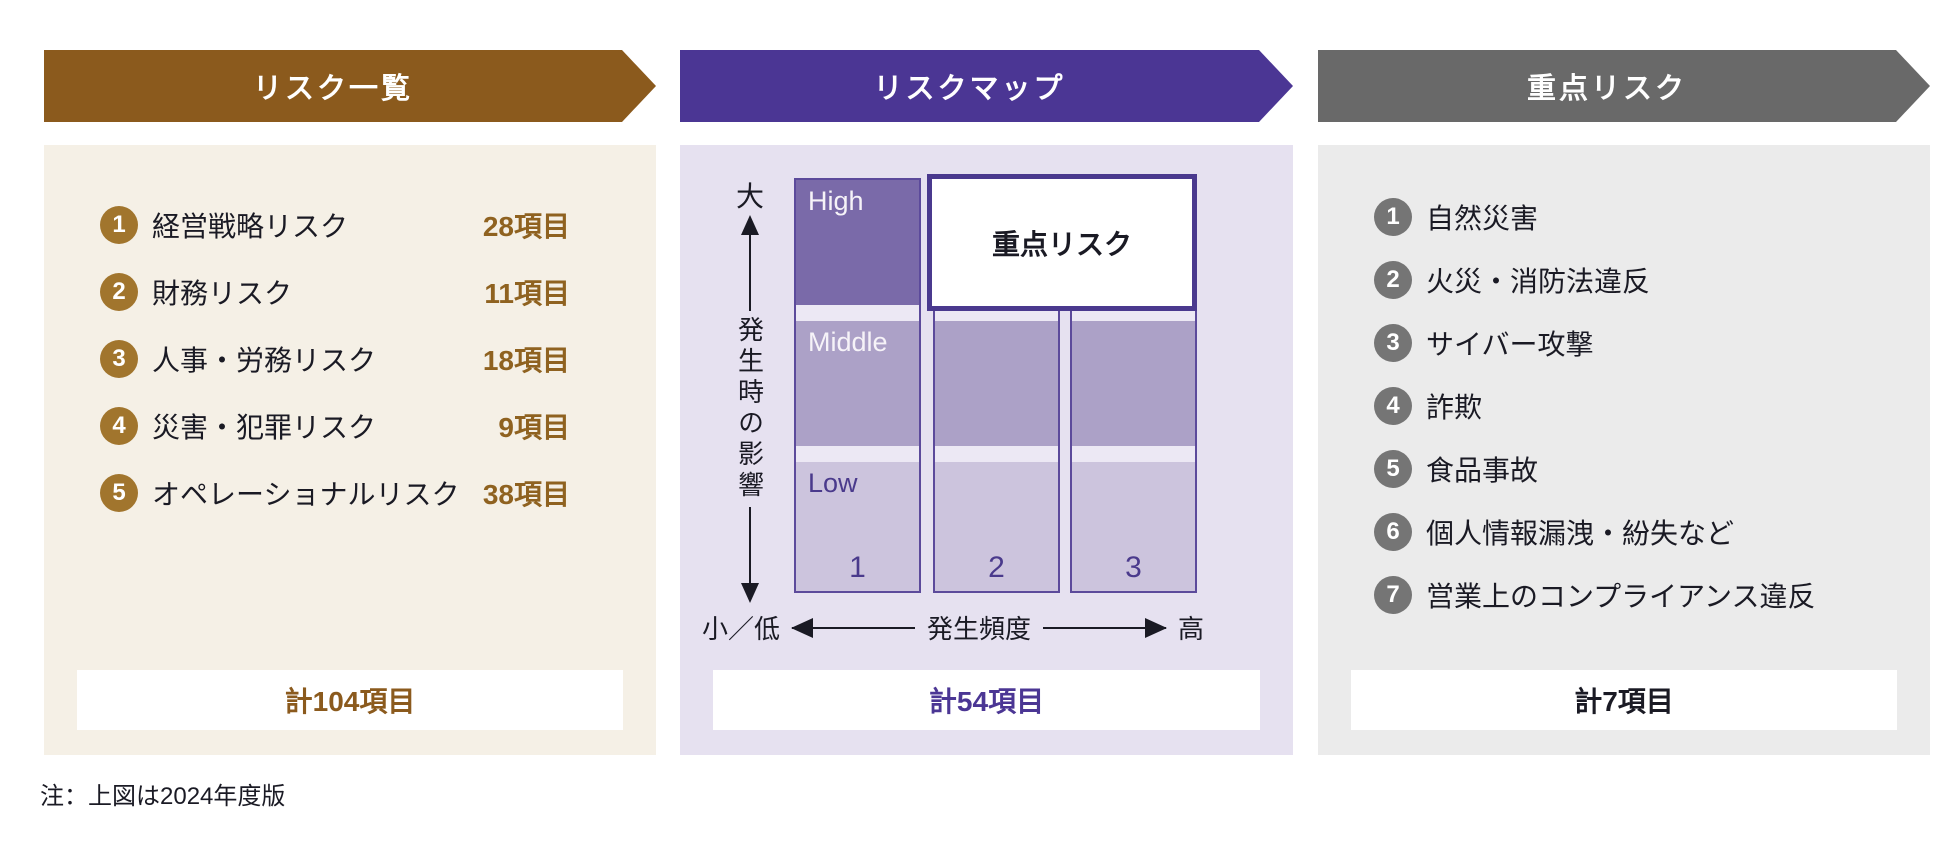 The image size is (1960, 860). I want to click on list-item: 1 経営戦略リスク 28項目, so click(335, 224).